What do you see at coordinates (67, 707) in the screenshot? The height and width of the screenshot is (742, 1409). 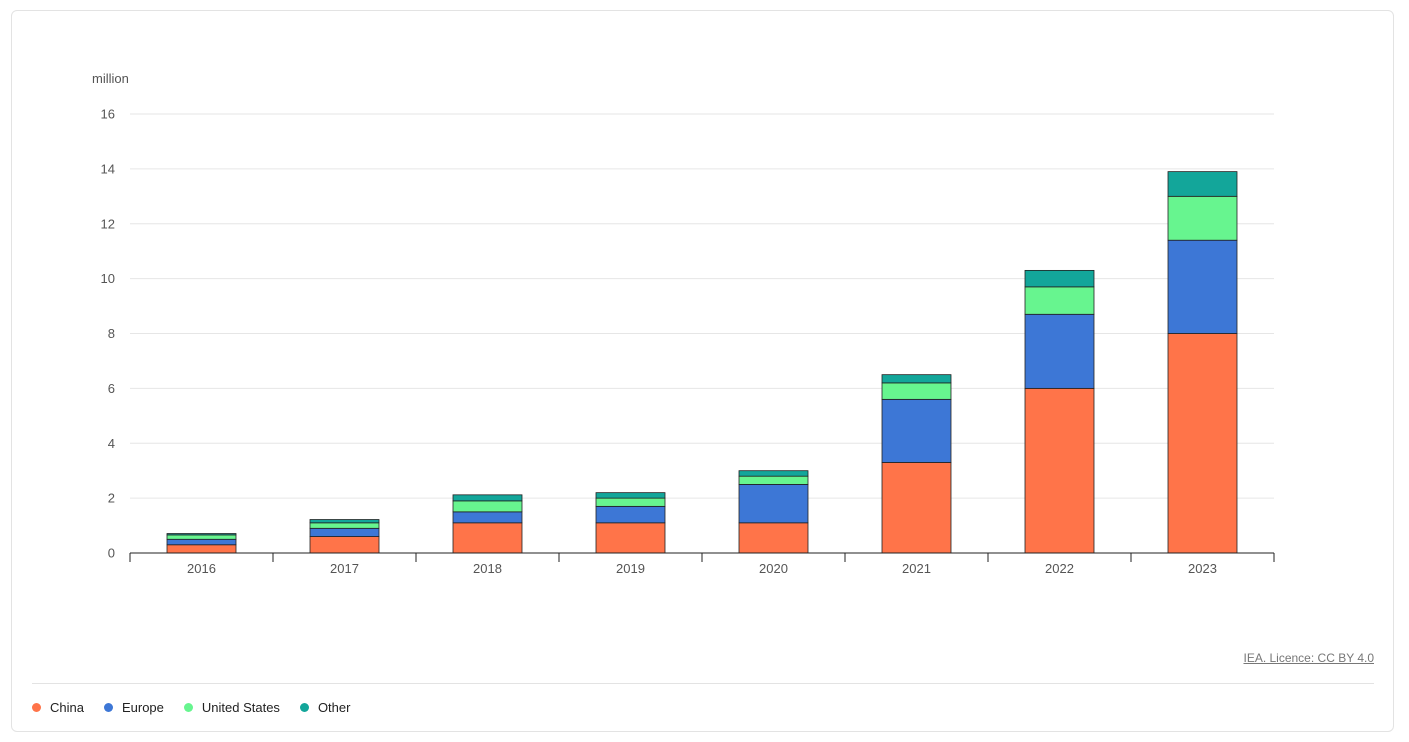 I see `legend-label: China` at bounding box center [67, 707].